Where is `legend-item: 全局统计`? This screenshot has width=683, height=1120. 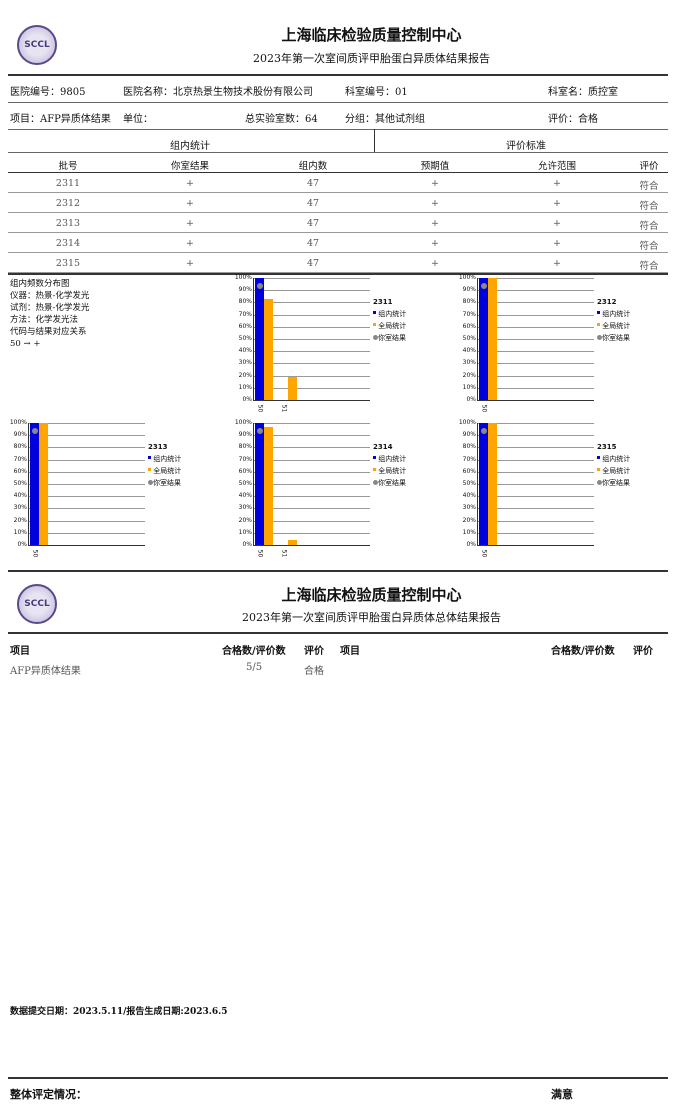
legend-item: 全局统计 is located at coordinates (389, 326).